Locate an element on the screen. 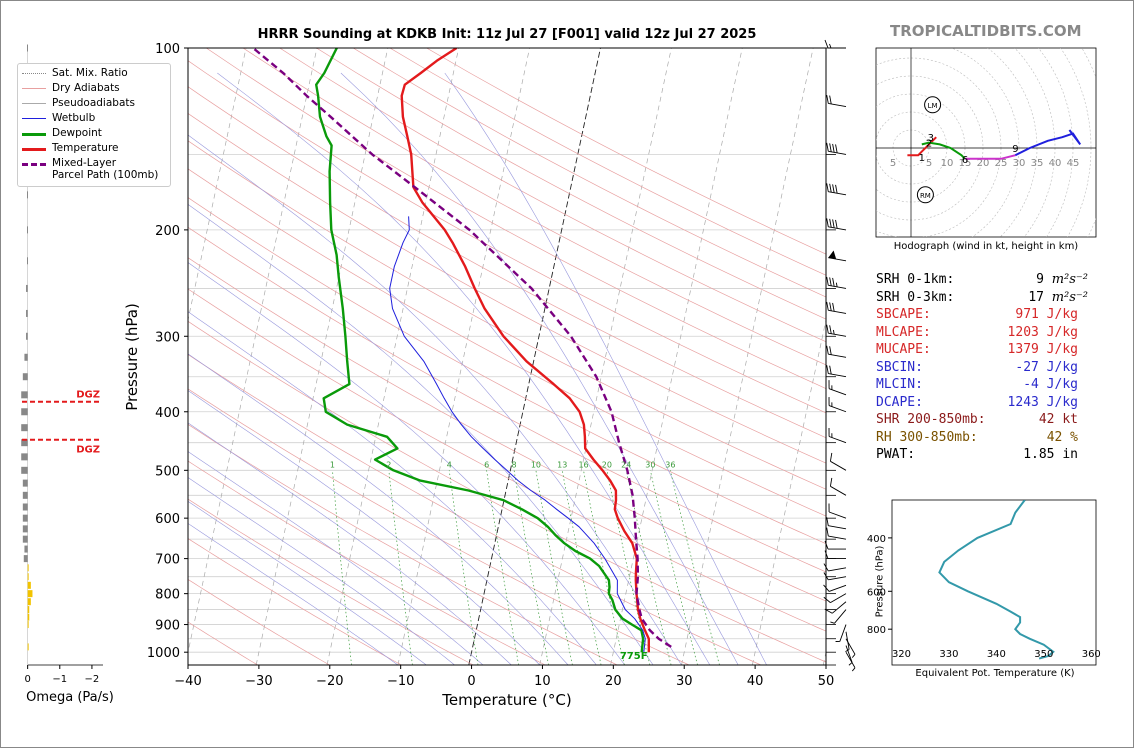 This screenshot has height=748, width=1134. dgz-top-label: DGZ is located at coordinates (88, 395).